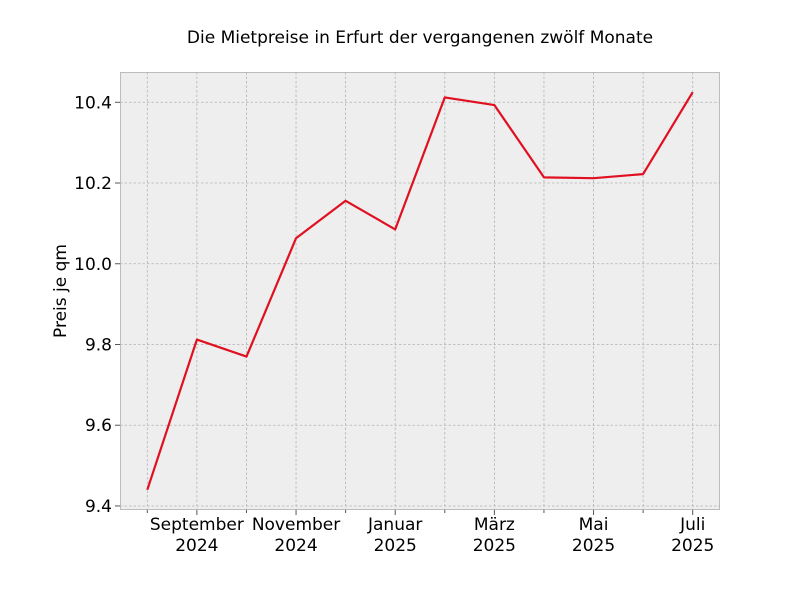 The image size is (800, 600). What do you see at coordinates (98, 426) in the screenshot?
I see `y-tick-label: 9.6` at bounding box center [98, 426].